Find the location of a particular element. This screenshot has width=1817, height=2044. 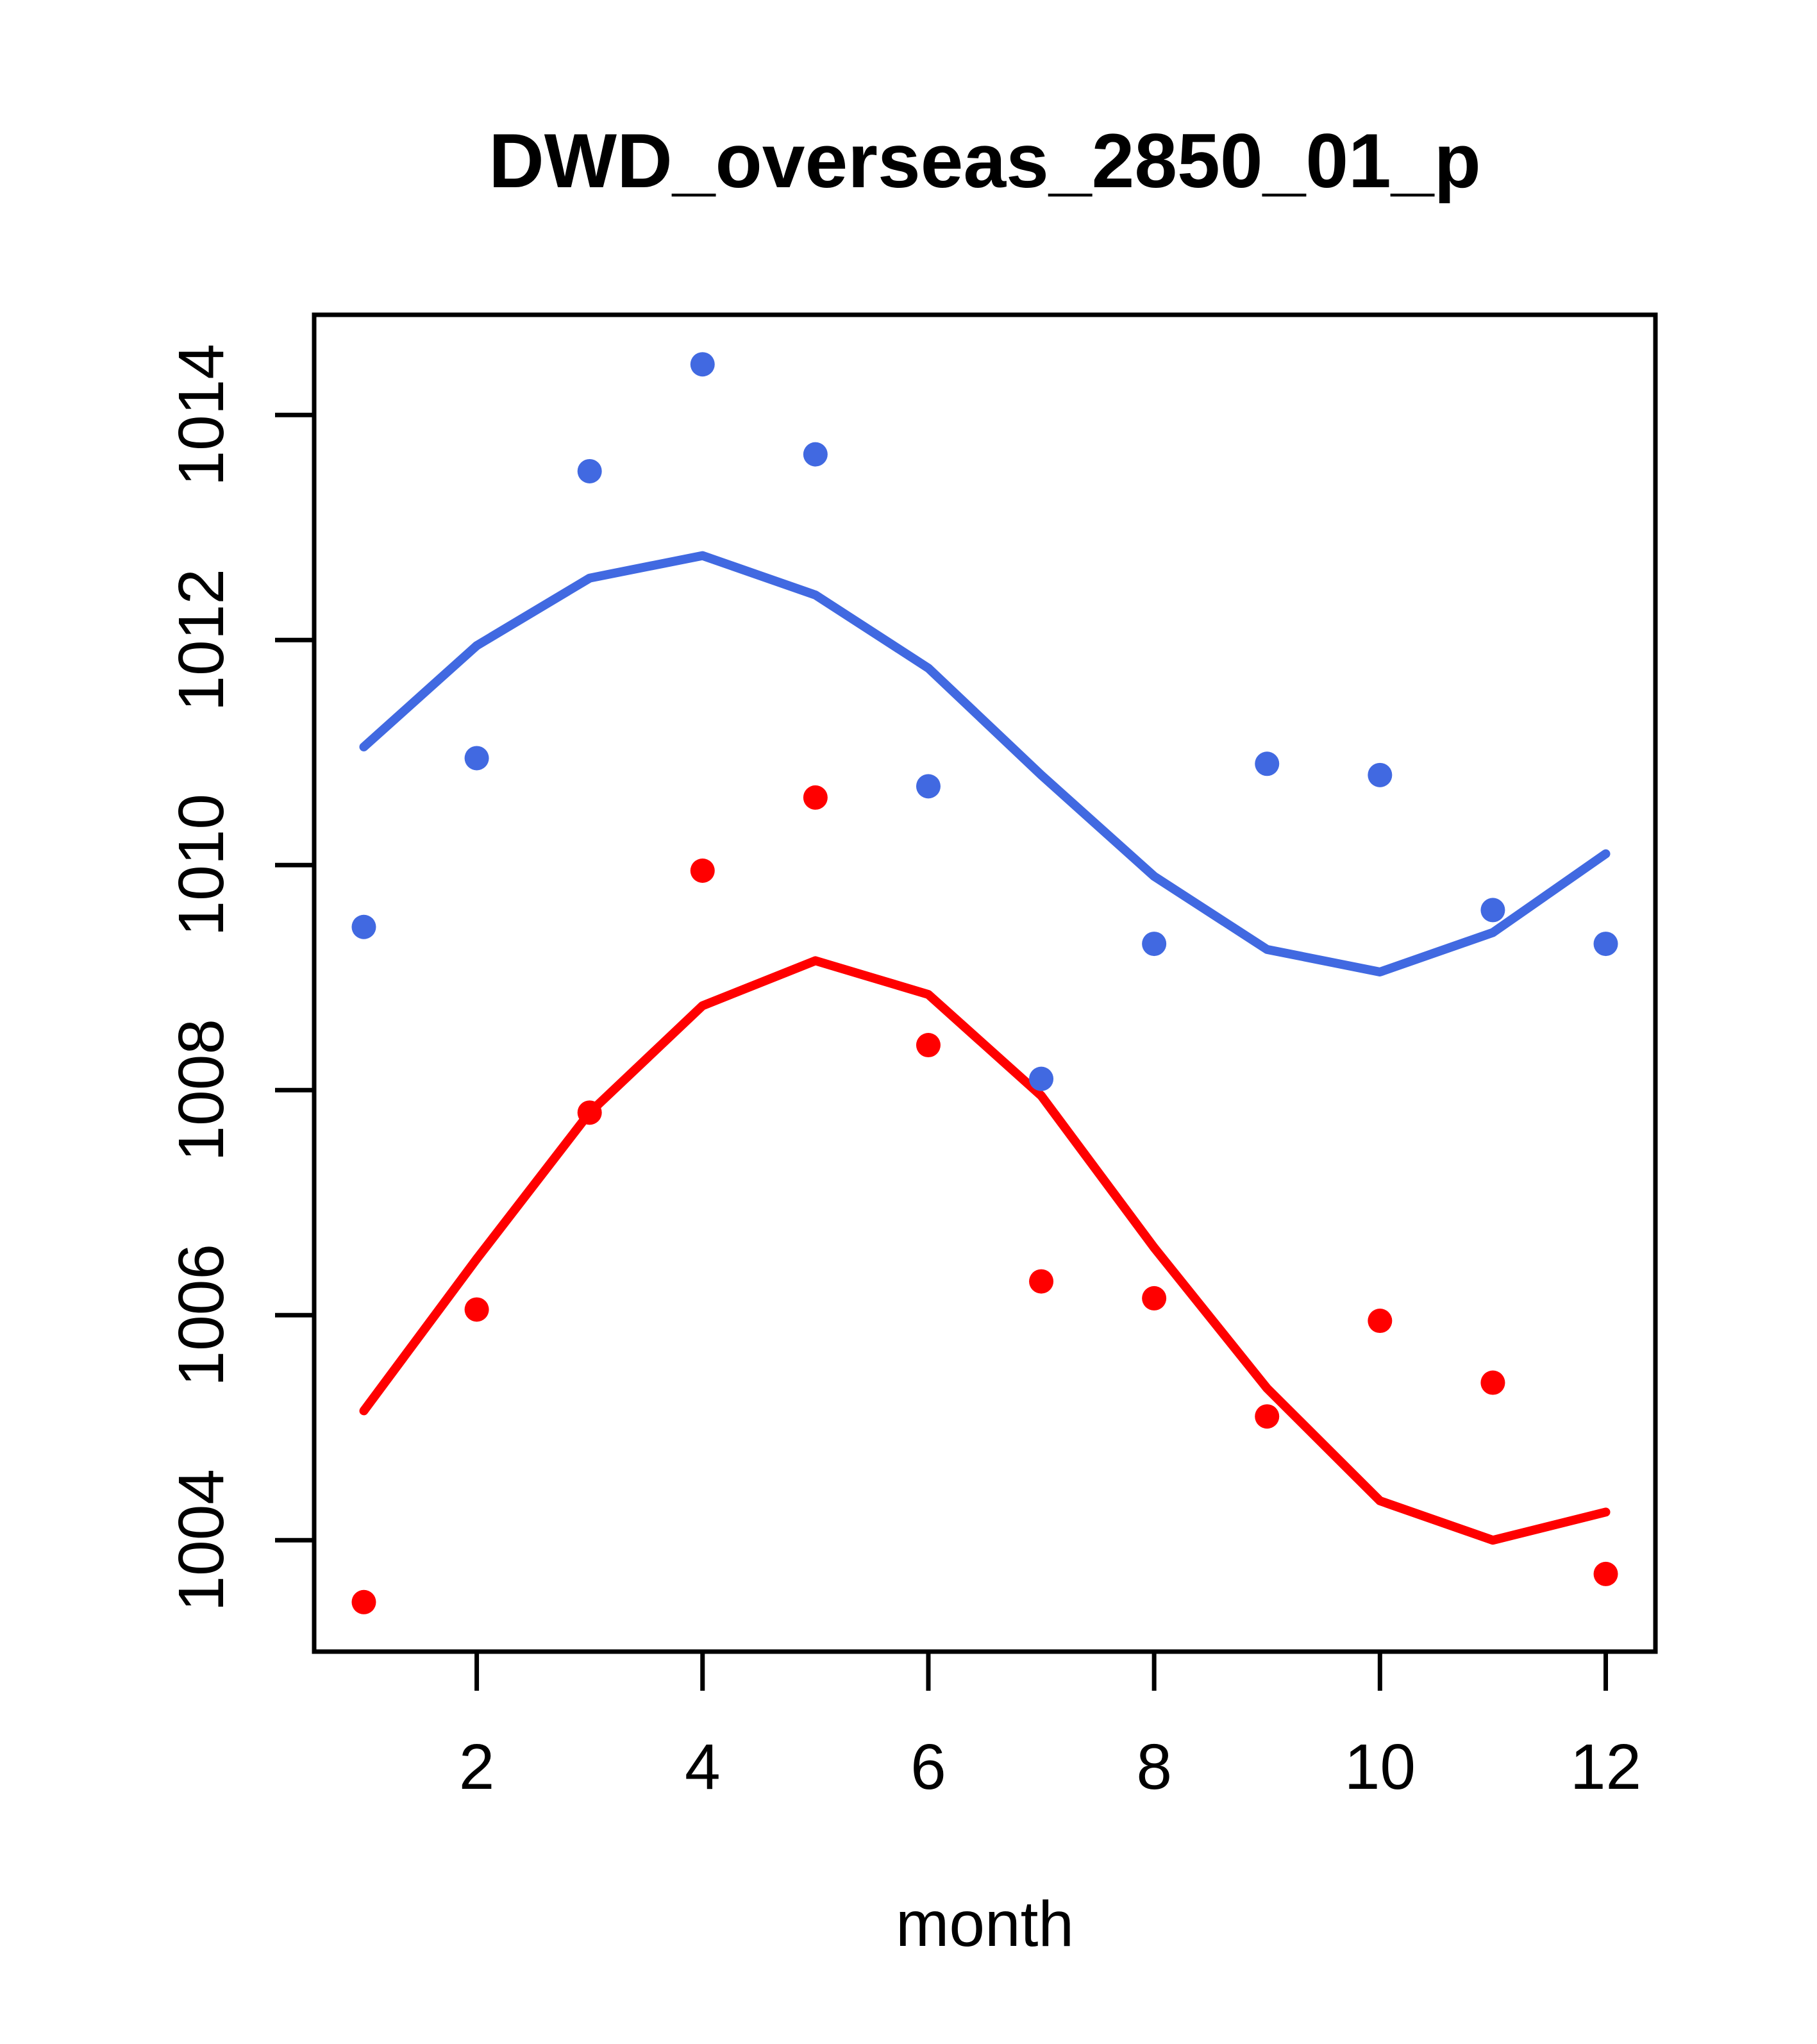

y-tick-label: 1014 is located at coordinates (201, 415).